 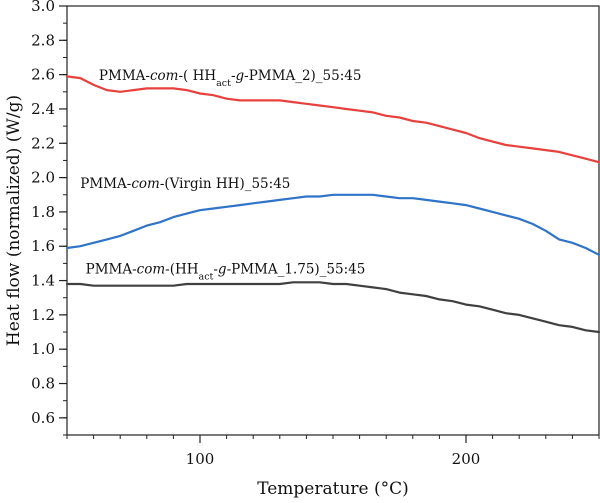 I want to click on y-tick-label: 1.2, so click(x=43, y=315).